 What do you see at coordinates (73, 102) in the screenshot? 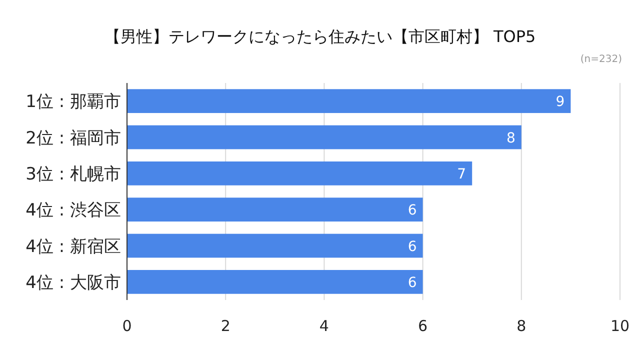
I see `y-tick-label: 1位 : 那覇市` at bounding box center [73, 102].